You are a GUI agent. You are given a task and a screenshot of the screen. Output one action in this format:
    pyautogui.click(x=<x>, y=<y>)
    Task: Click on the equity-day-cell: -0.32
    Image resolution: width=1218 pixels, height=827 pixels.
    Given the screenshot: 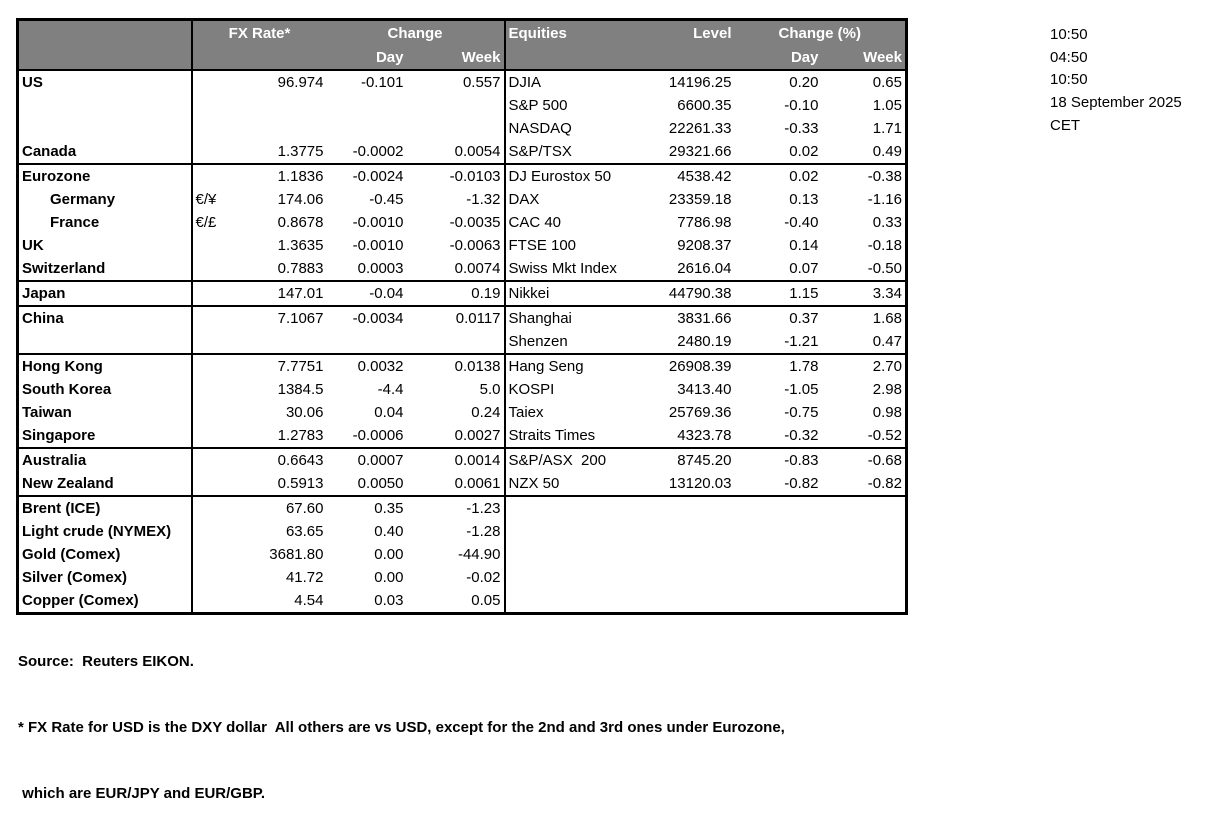 What is the action you would take?
    pyautogui.click(x=801, y=435)
    